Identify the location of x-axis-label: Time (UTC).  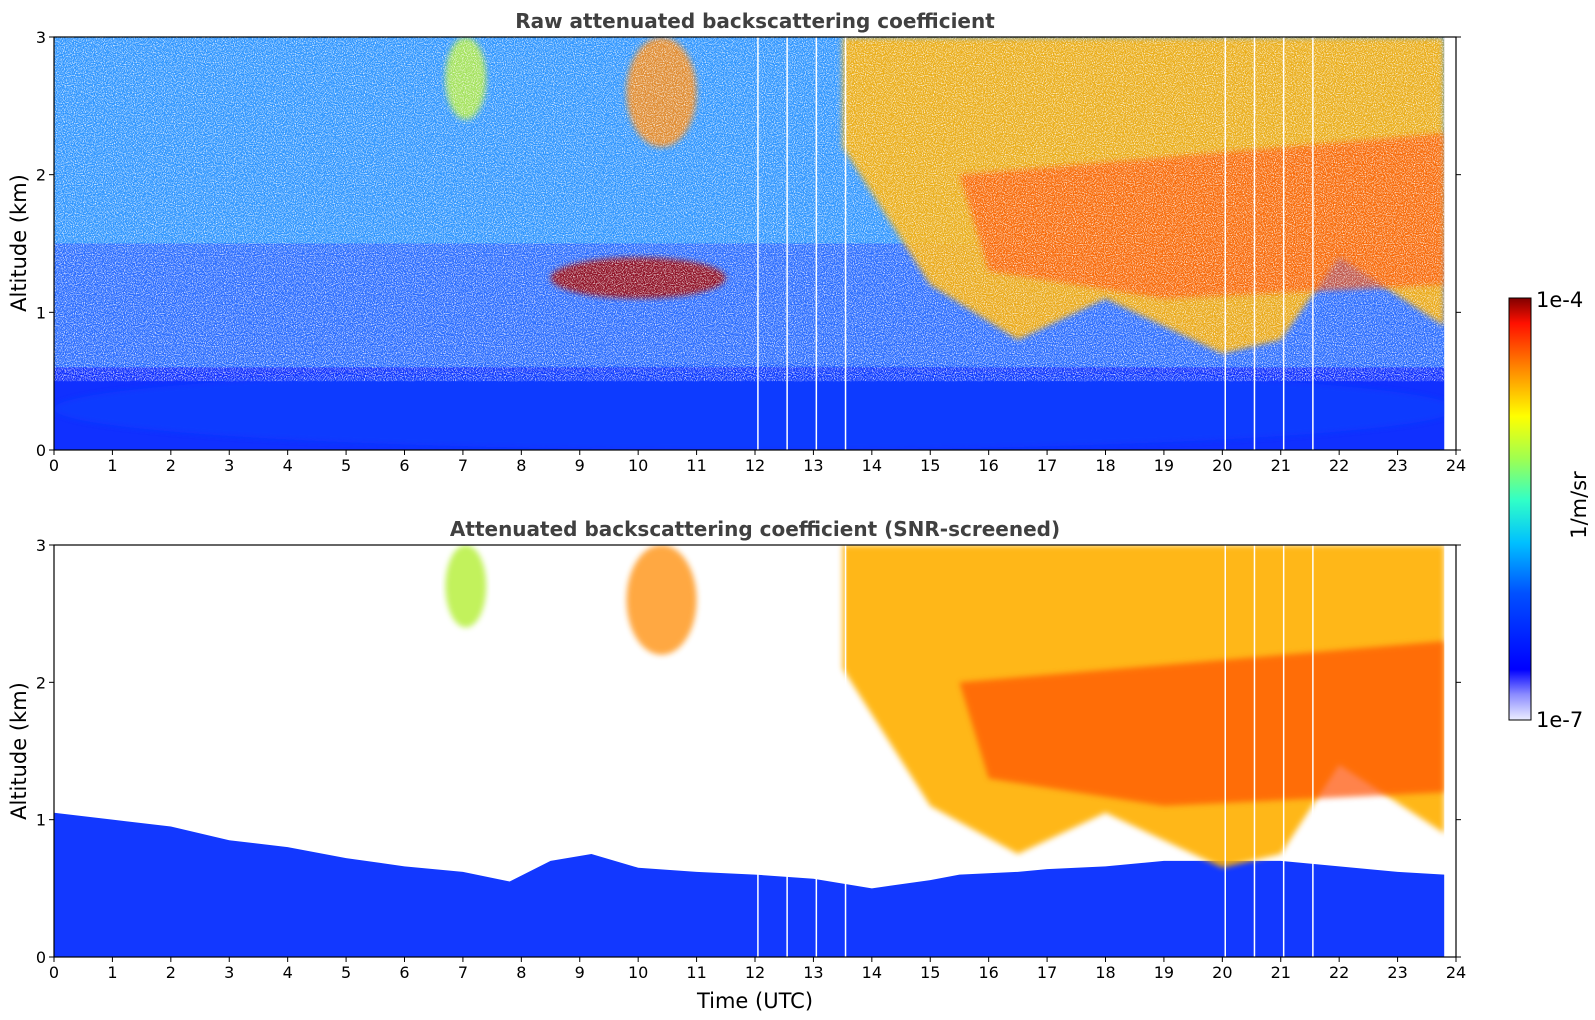
(754, 1001).